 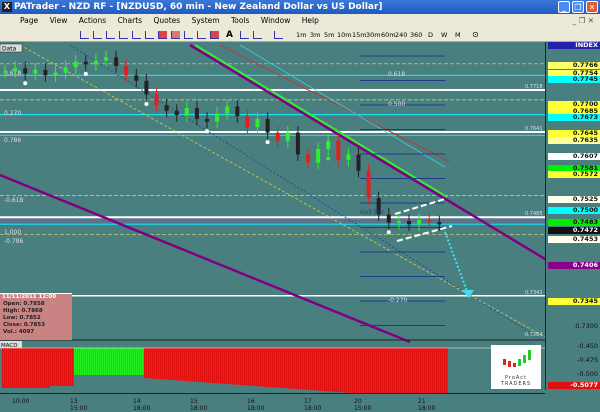 I want to click on timeframe-30m: 30m, so click(x=373, y=35).